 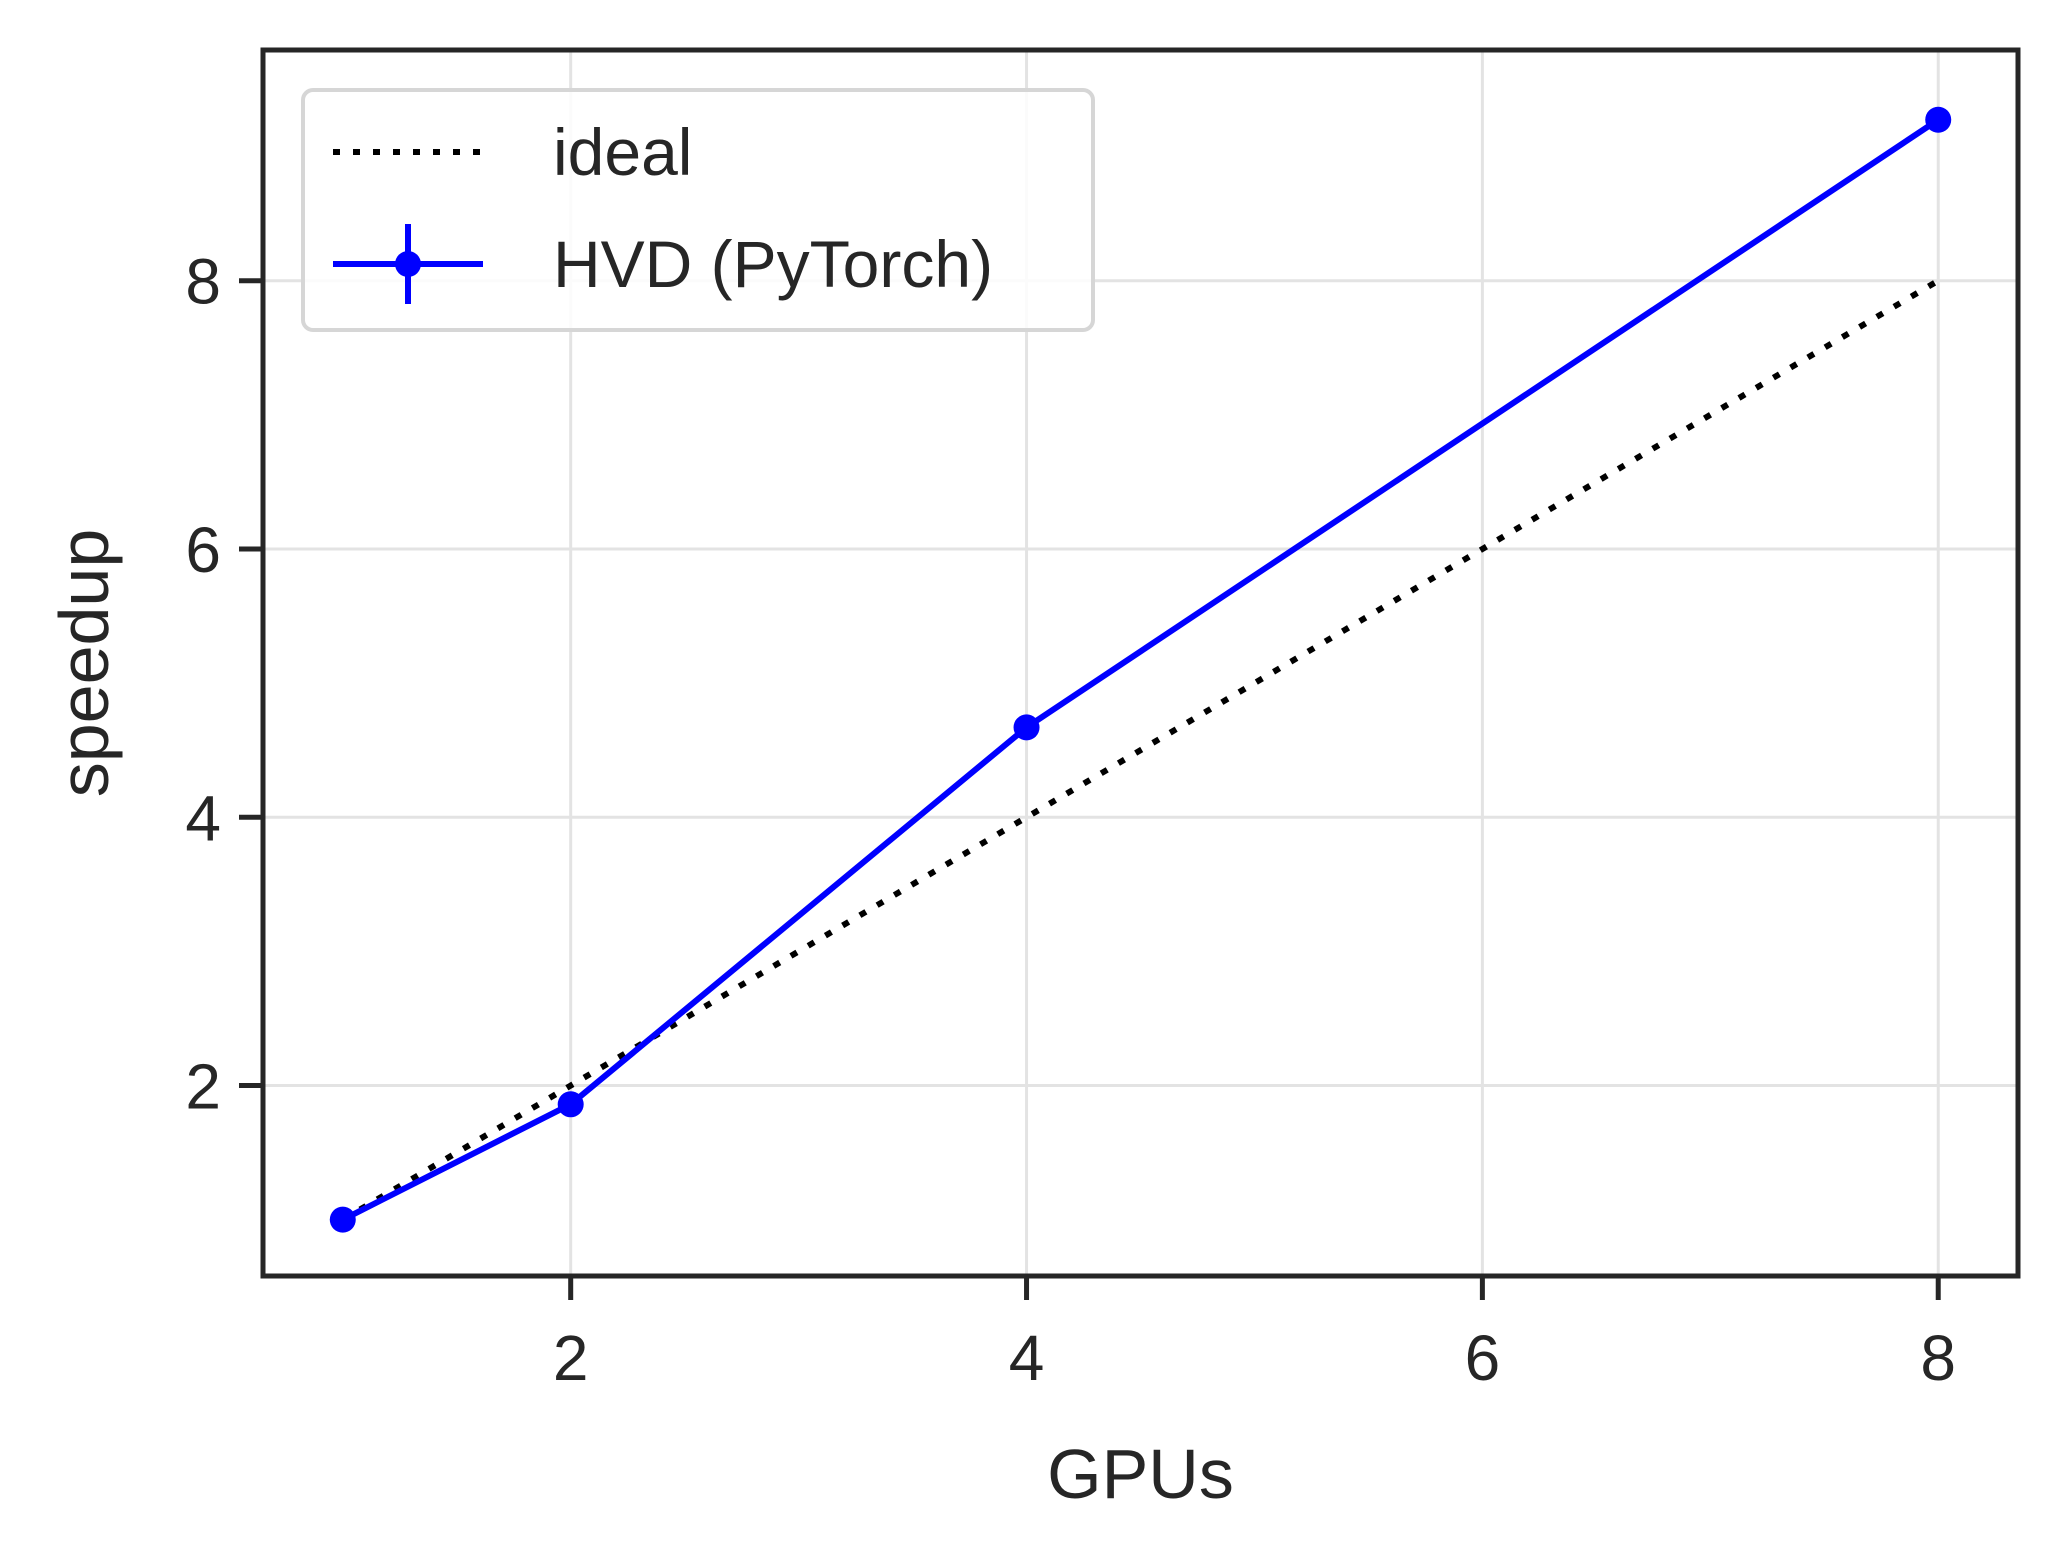 What do you see at coordinates (1027, 1358) in the screenshot?
I see `x-tick-label: 4` at bounding box center [1027, 1358].